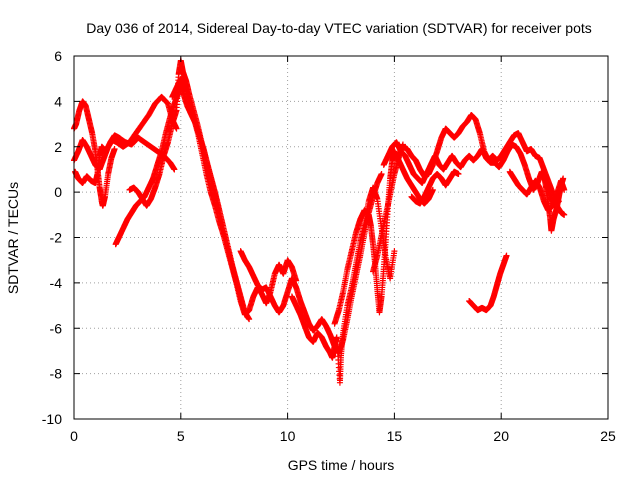  I want to click on x-tick-label: 0, so click(74, 436).